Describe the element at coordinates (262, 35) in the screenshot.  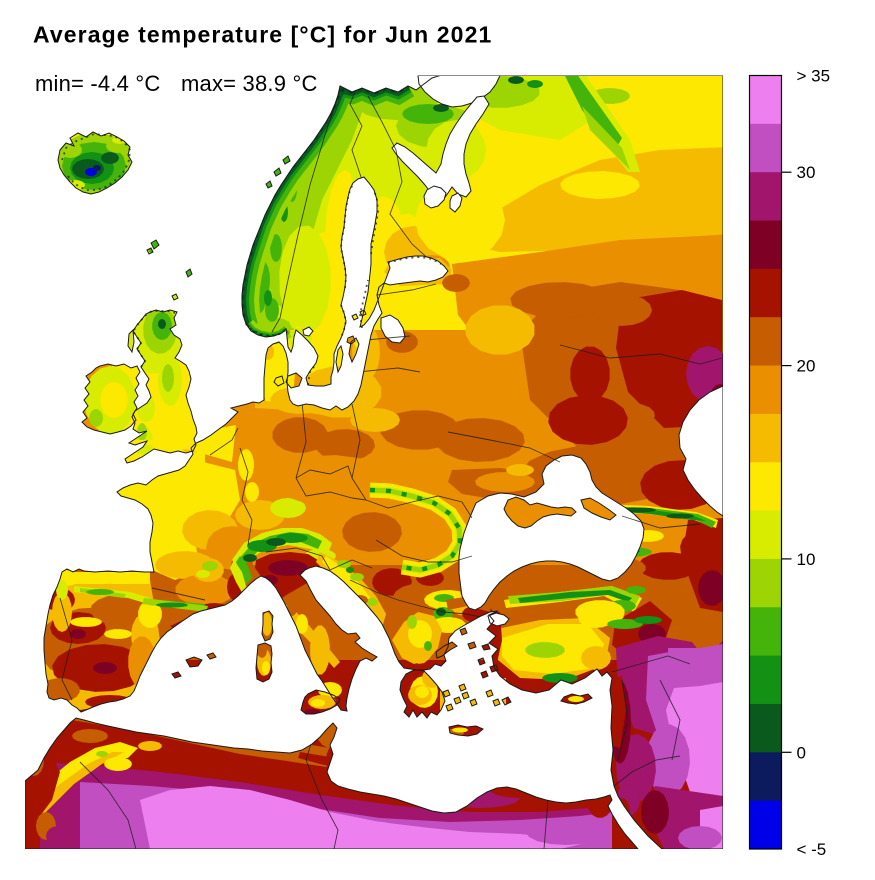
I see `svg-text:Average temperature [°C] for J: Average temperature [°C] for Jun 2021` at that location.